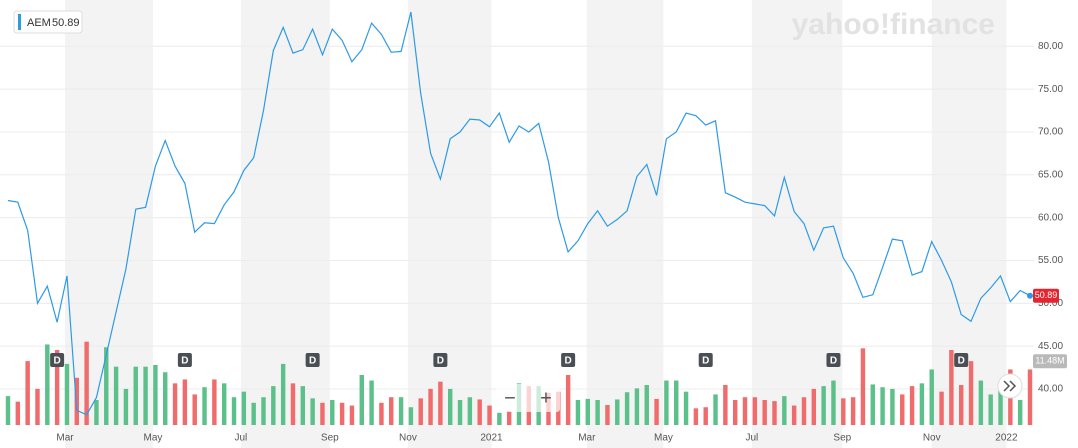 The height and width of the screenshot is (448, 1078). I want to click on legend-box, so click(48, 22).